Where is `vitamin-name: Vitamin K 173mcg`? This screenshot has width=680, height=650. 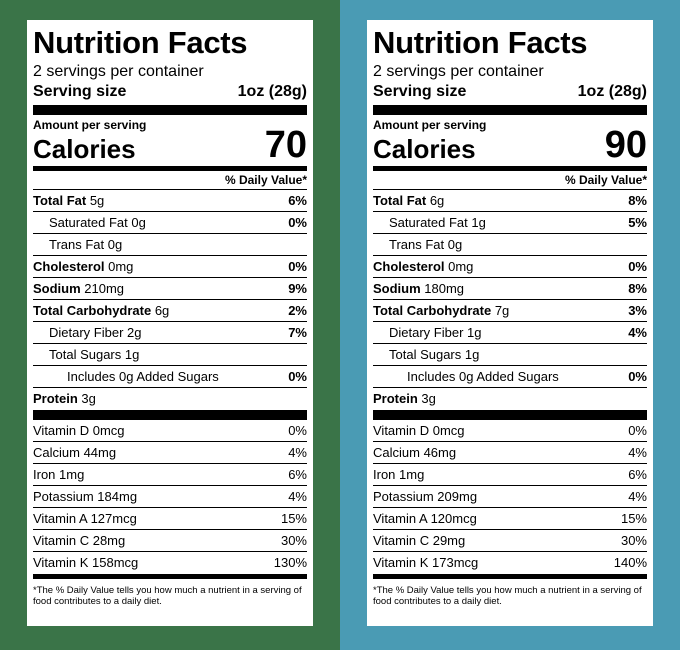 vitamin-name: Vitamin K 173mcg is located at coordinates (426, 562).